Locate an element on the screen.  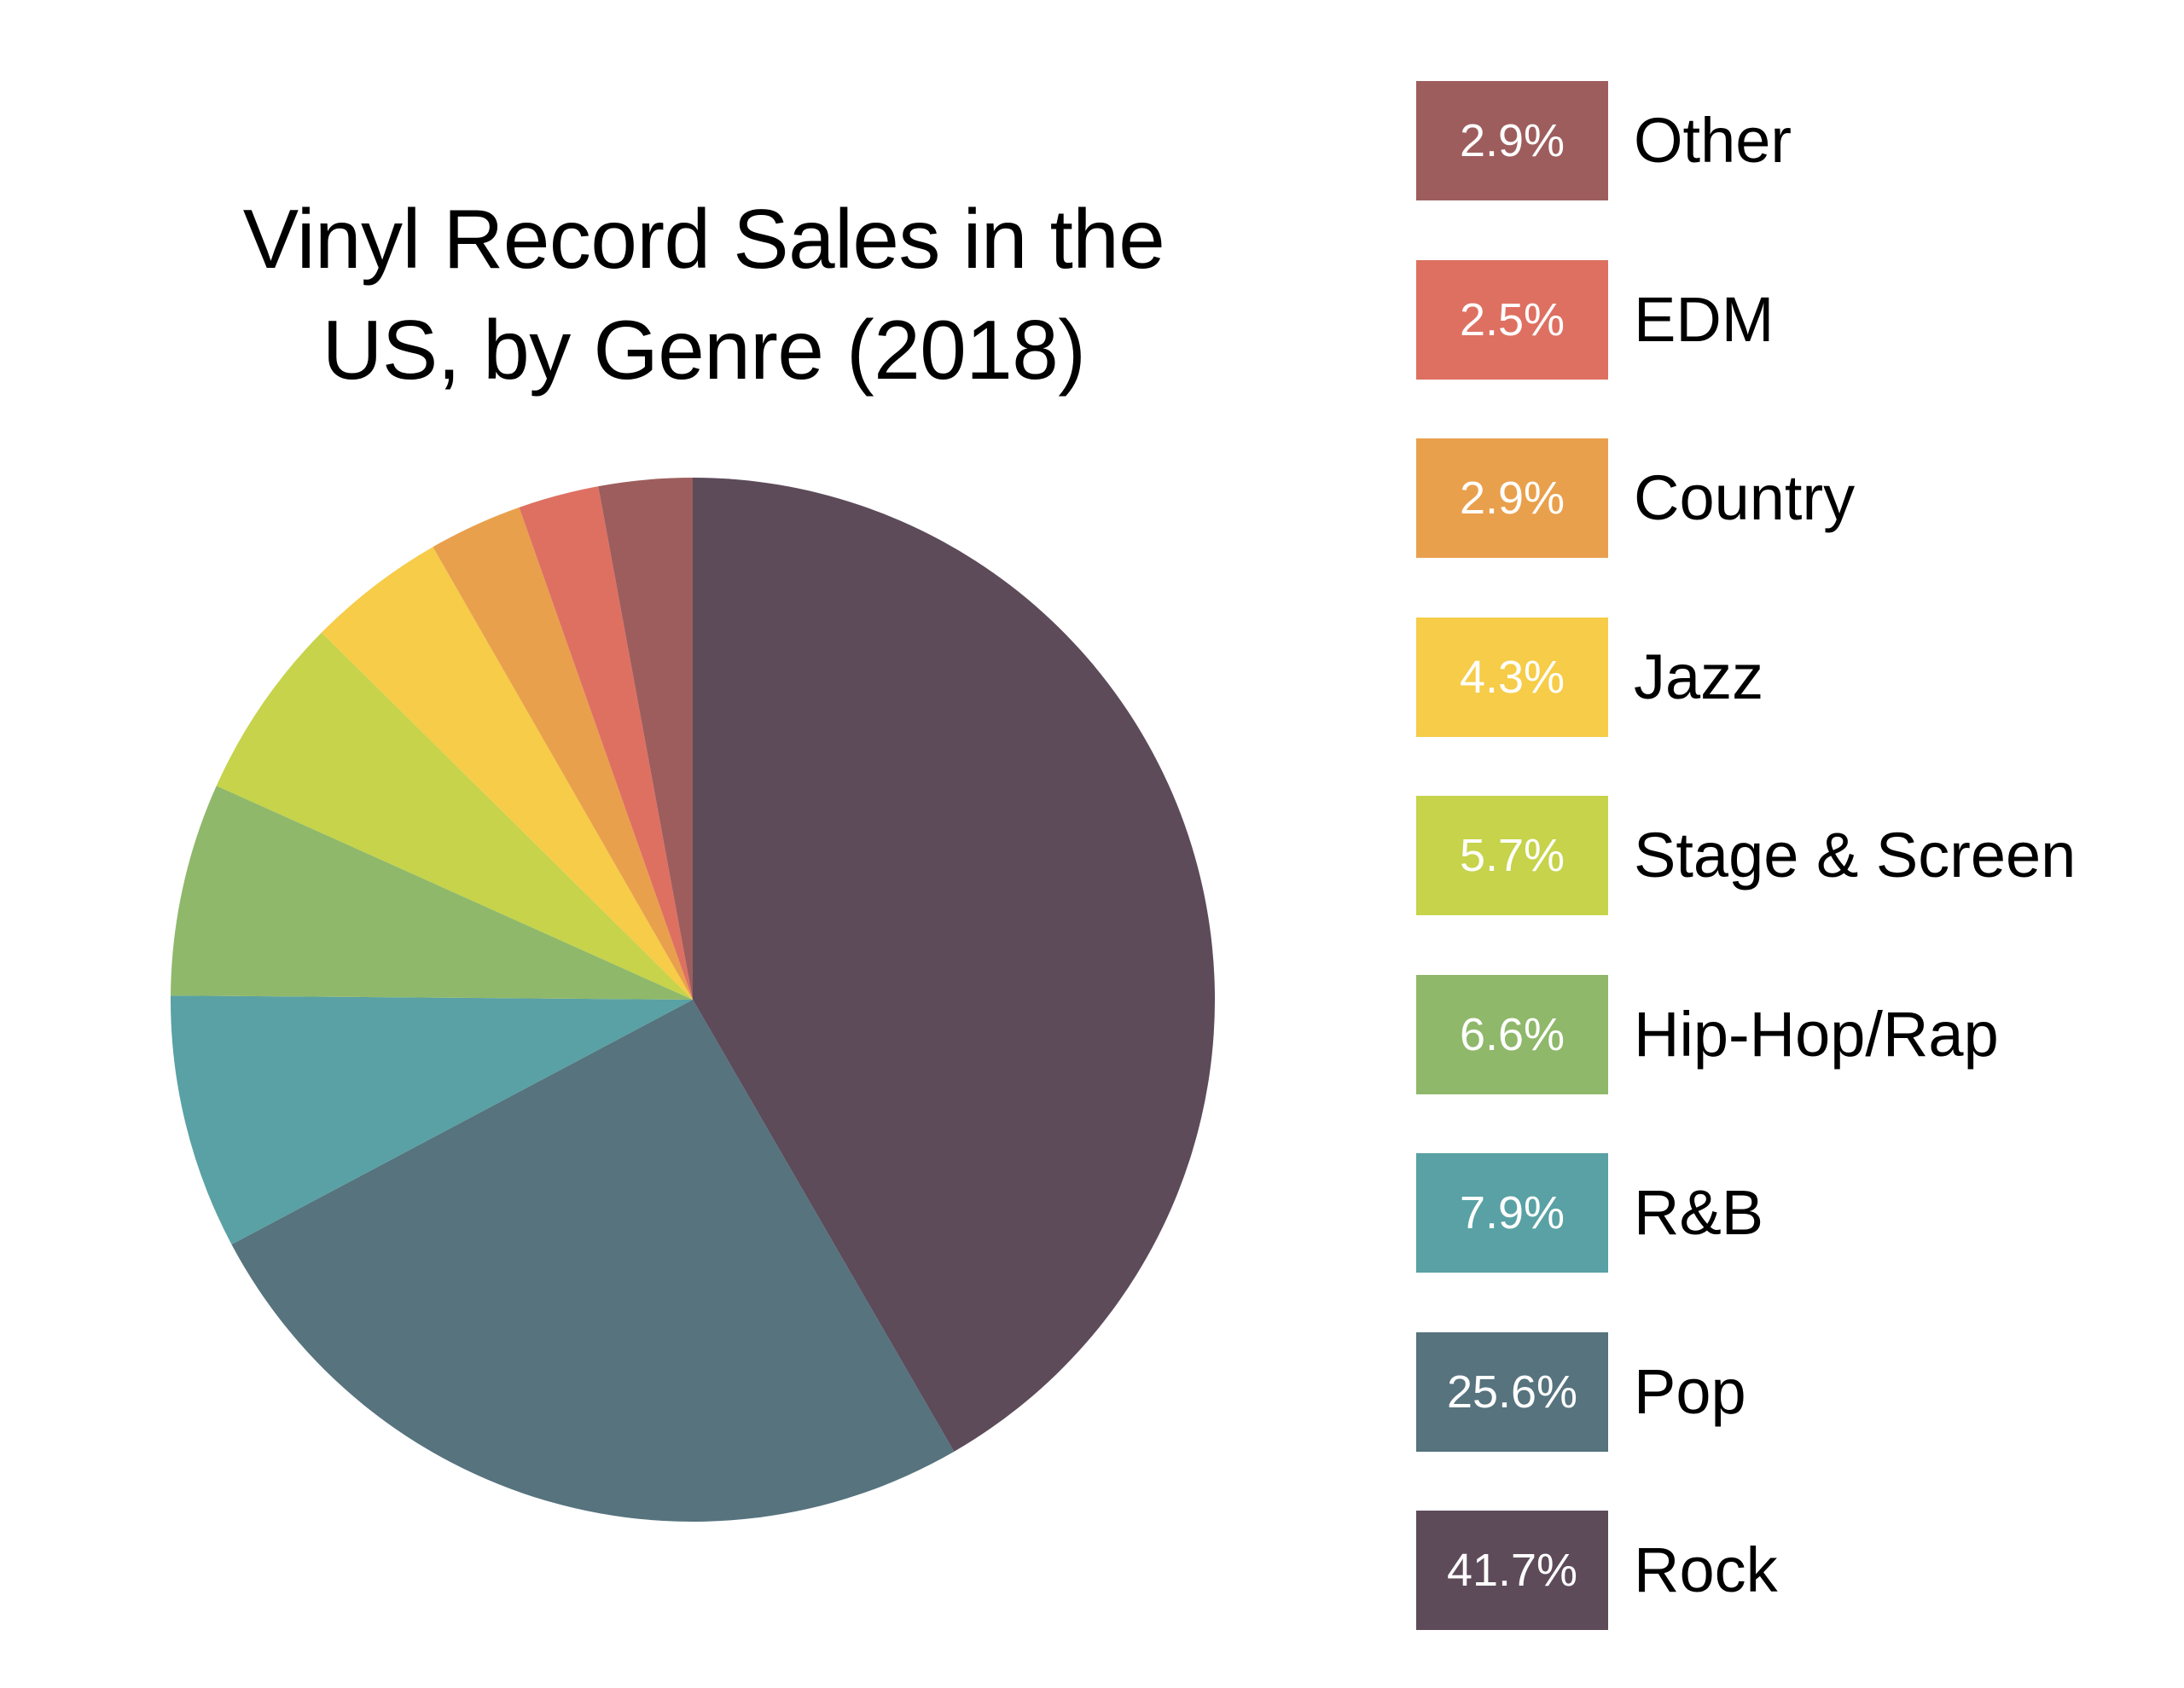
legend-item-edm: 2.5% EDM is located at coordinates (1792, 319).